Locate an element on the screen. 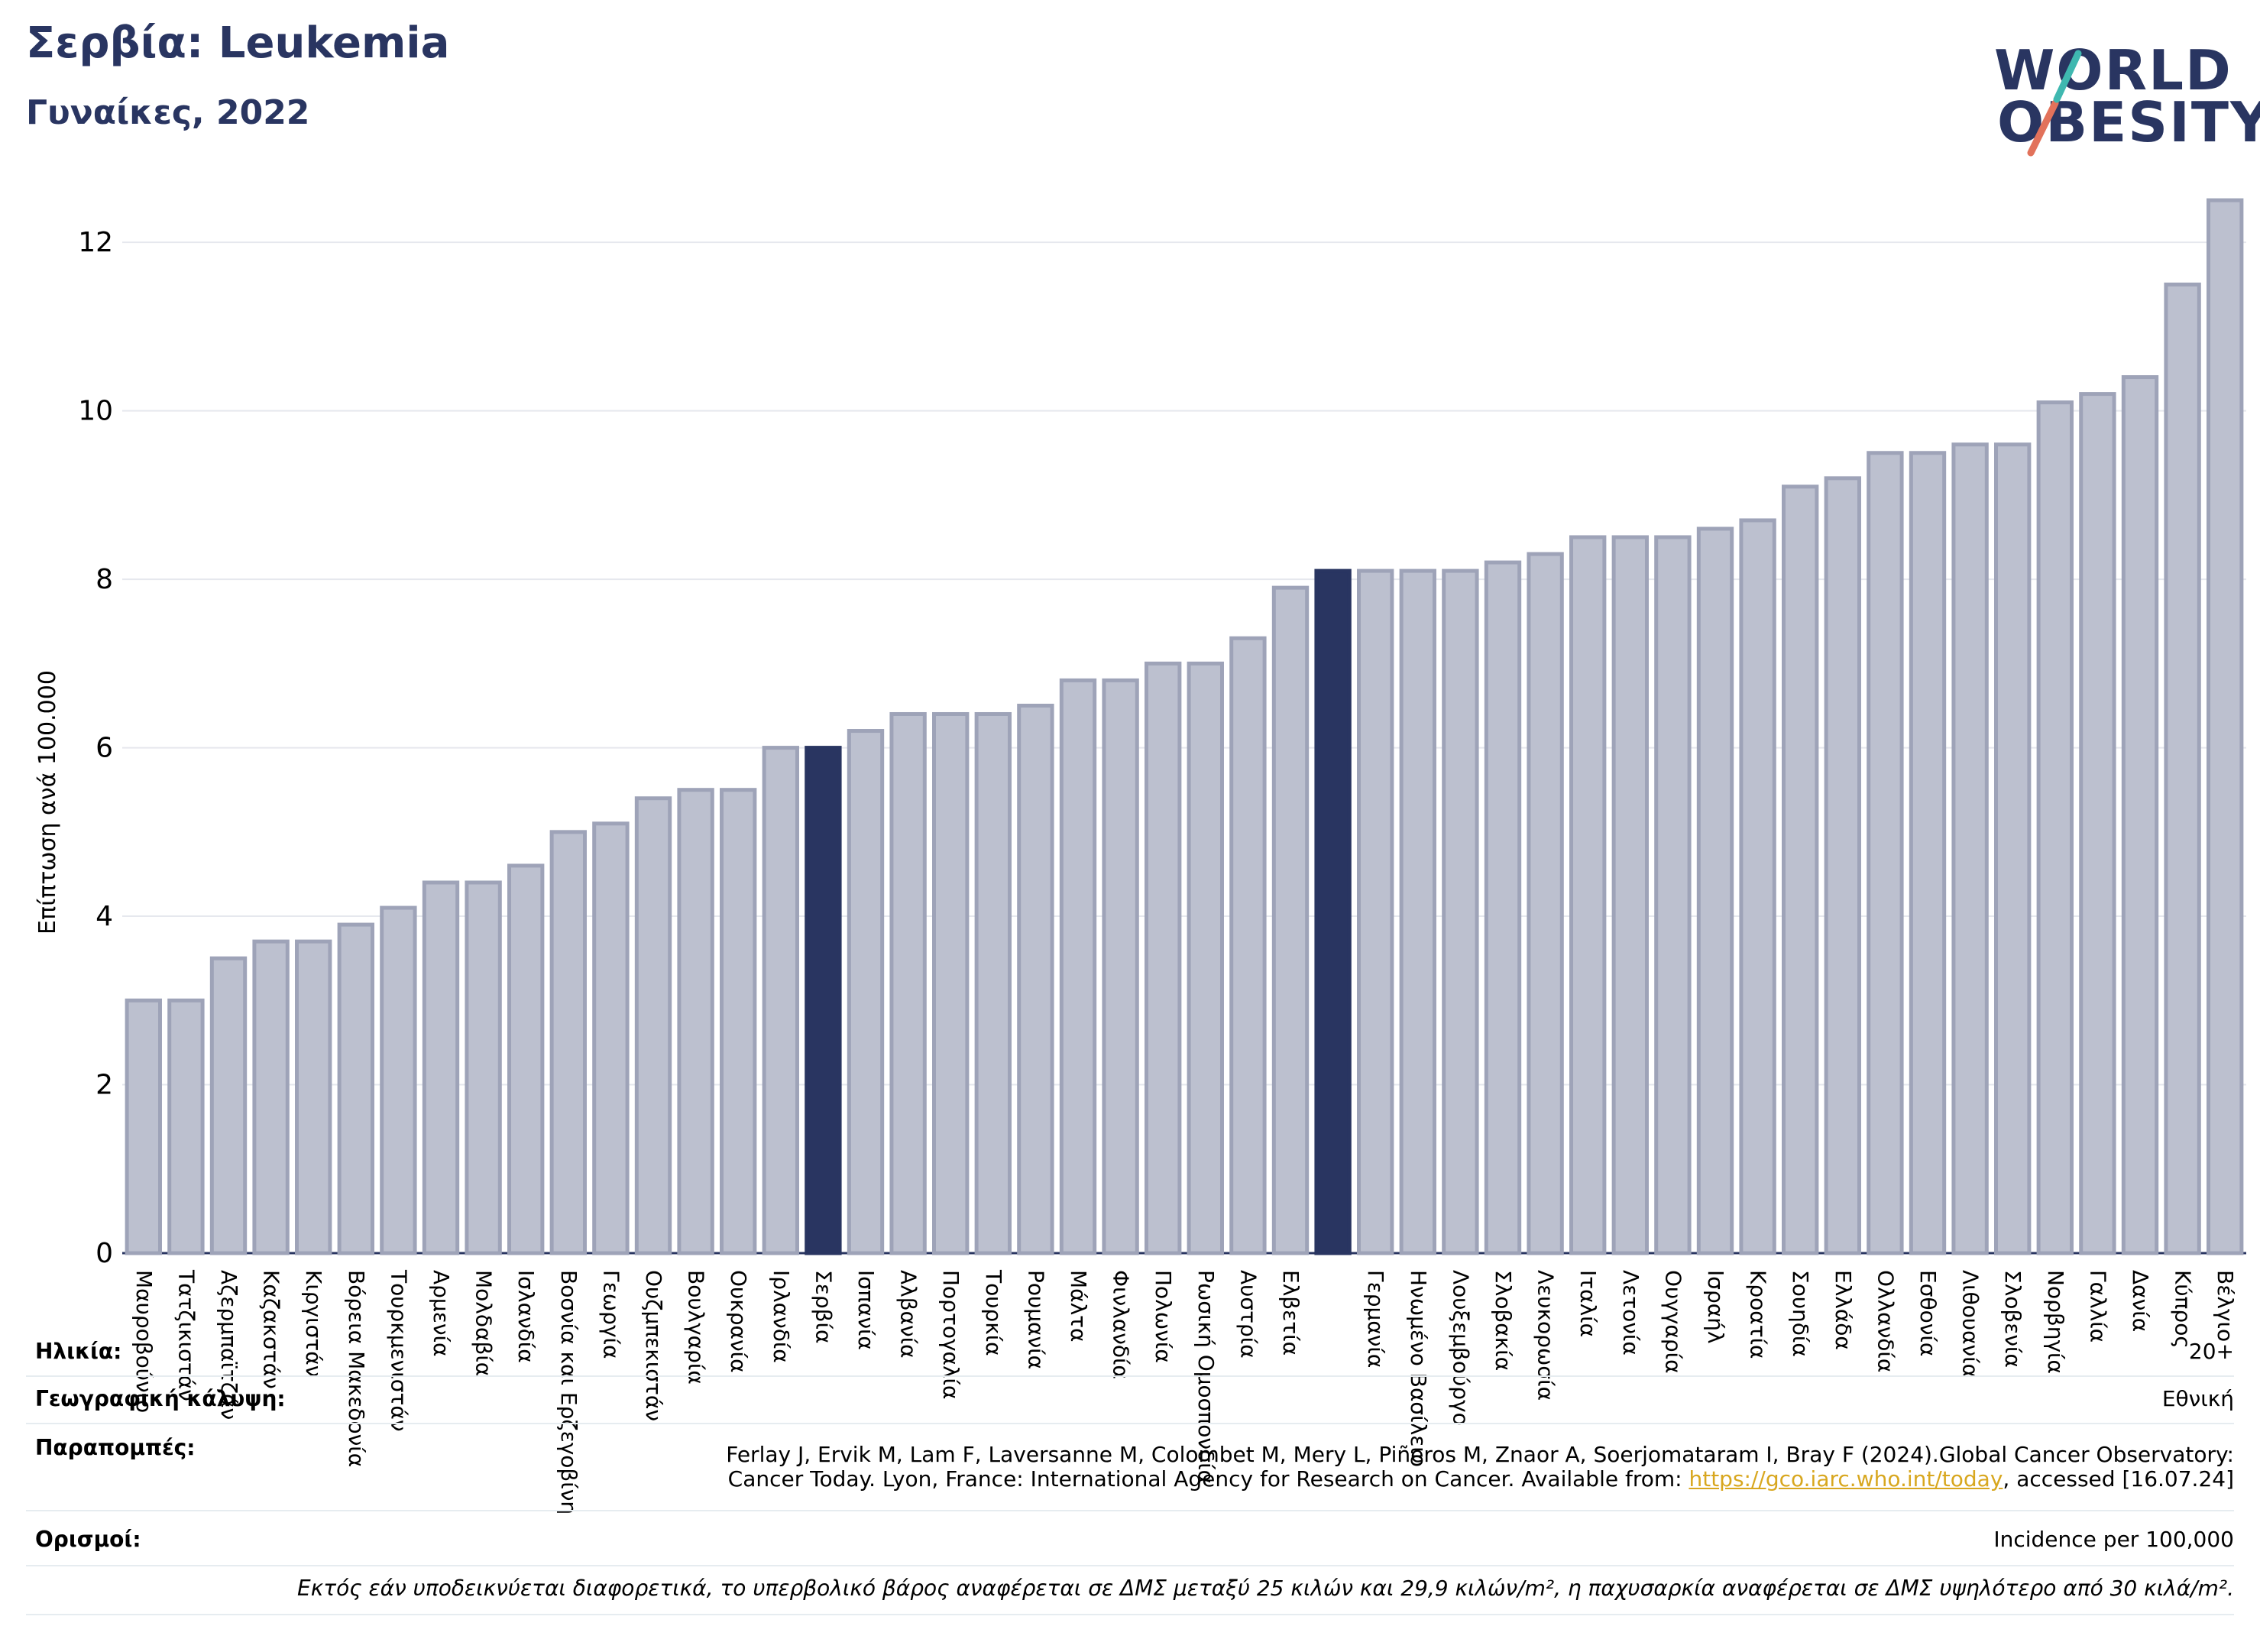  x-tick-label: Νορβηγία is located at coordinates (2055, 1322).